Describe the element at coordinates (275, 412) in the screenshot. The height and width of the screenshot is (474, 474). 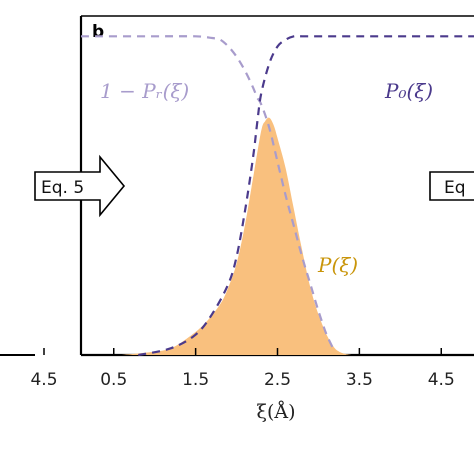
I see `x-axis-label: ξ(Å)` at that location.